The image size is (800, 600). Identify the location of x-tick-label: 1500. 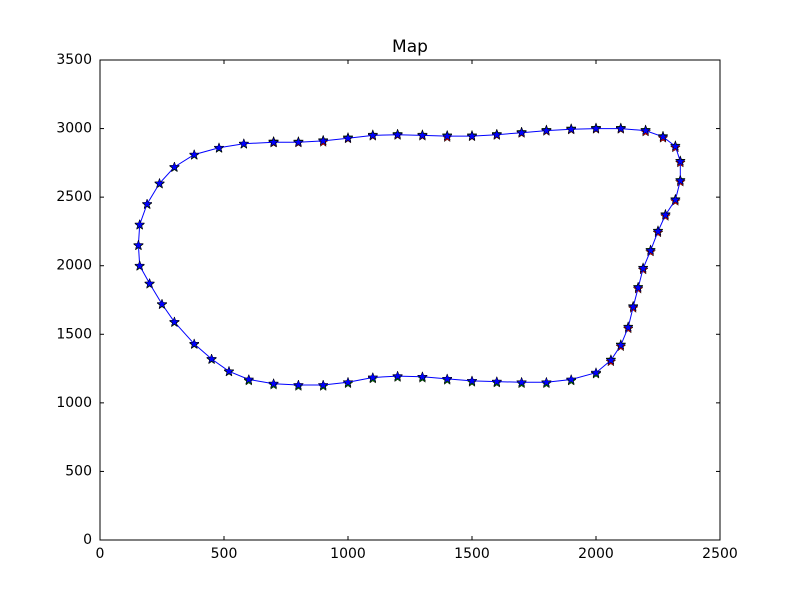
(472, 554).